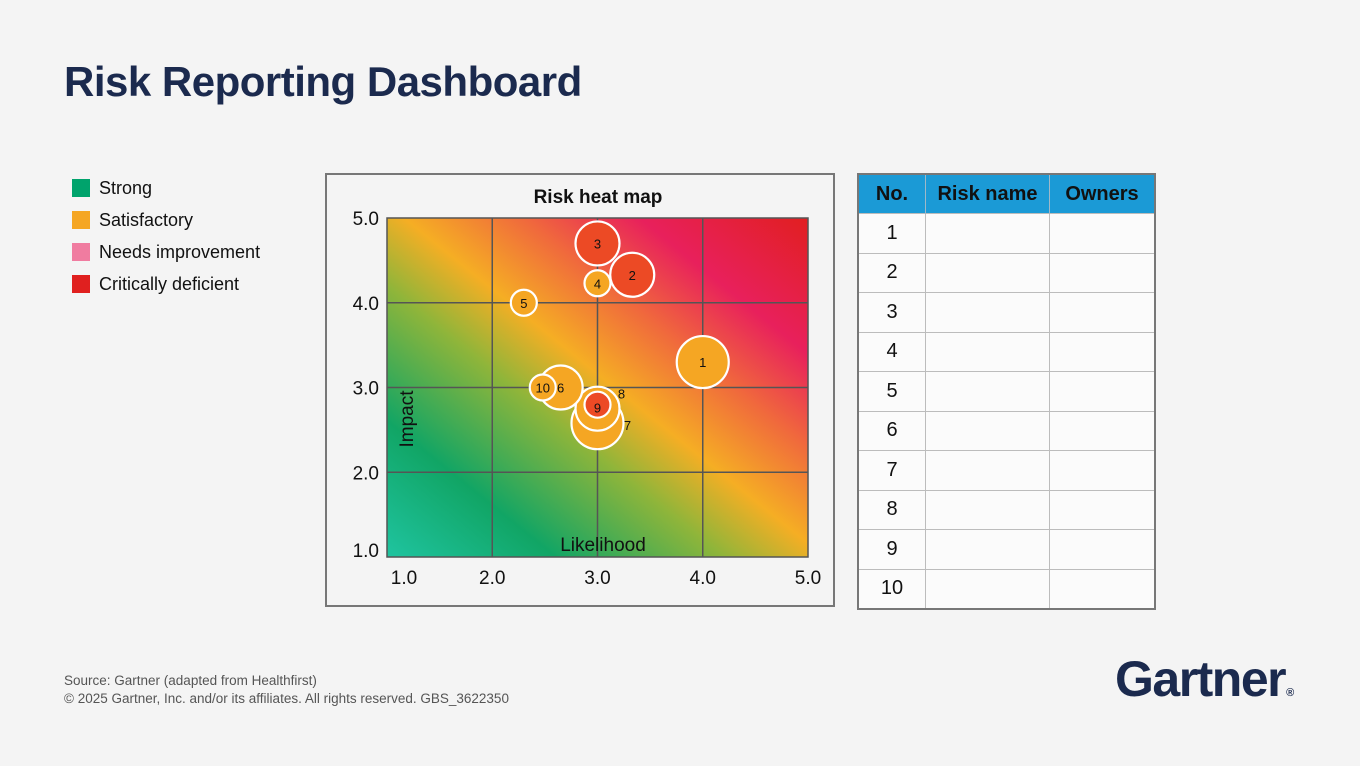 Image resolution: width=1360 pixels, height=766 pixels. What do you see at coordinates (891, 351) in the screenshot?
I see `cell-no: 4` at bounding box center [891, 351].